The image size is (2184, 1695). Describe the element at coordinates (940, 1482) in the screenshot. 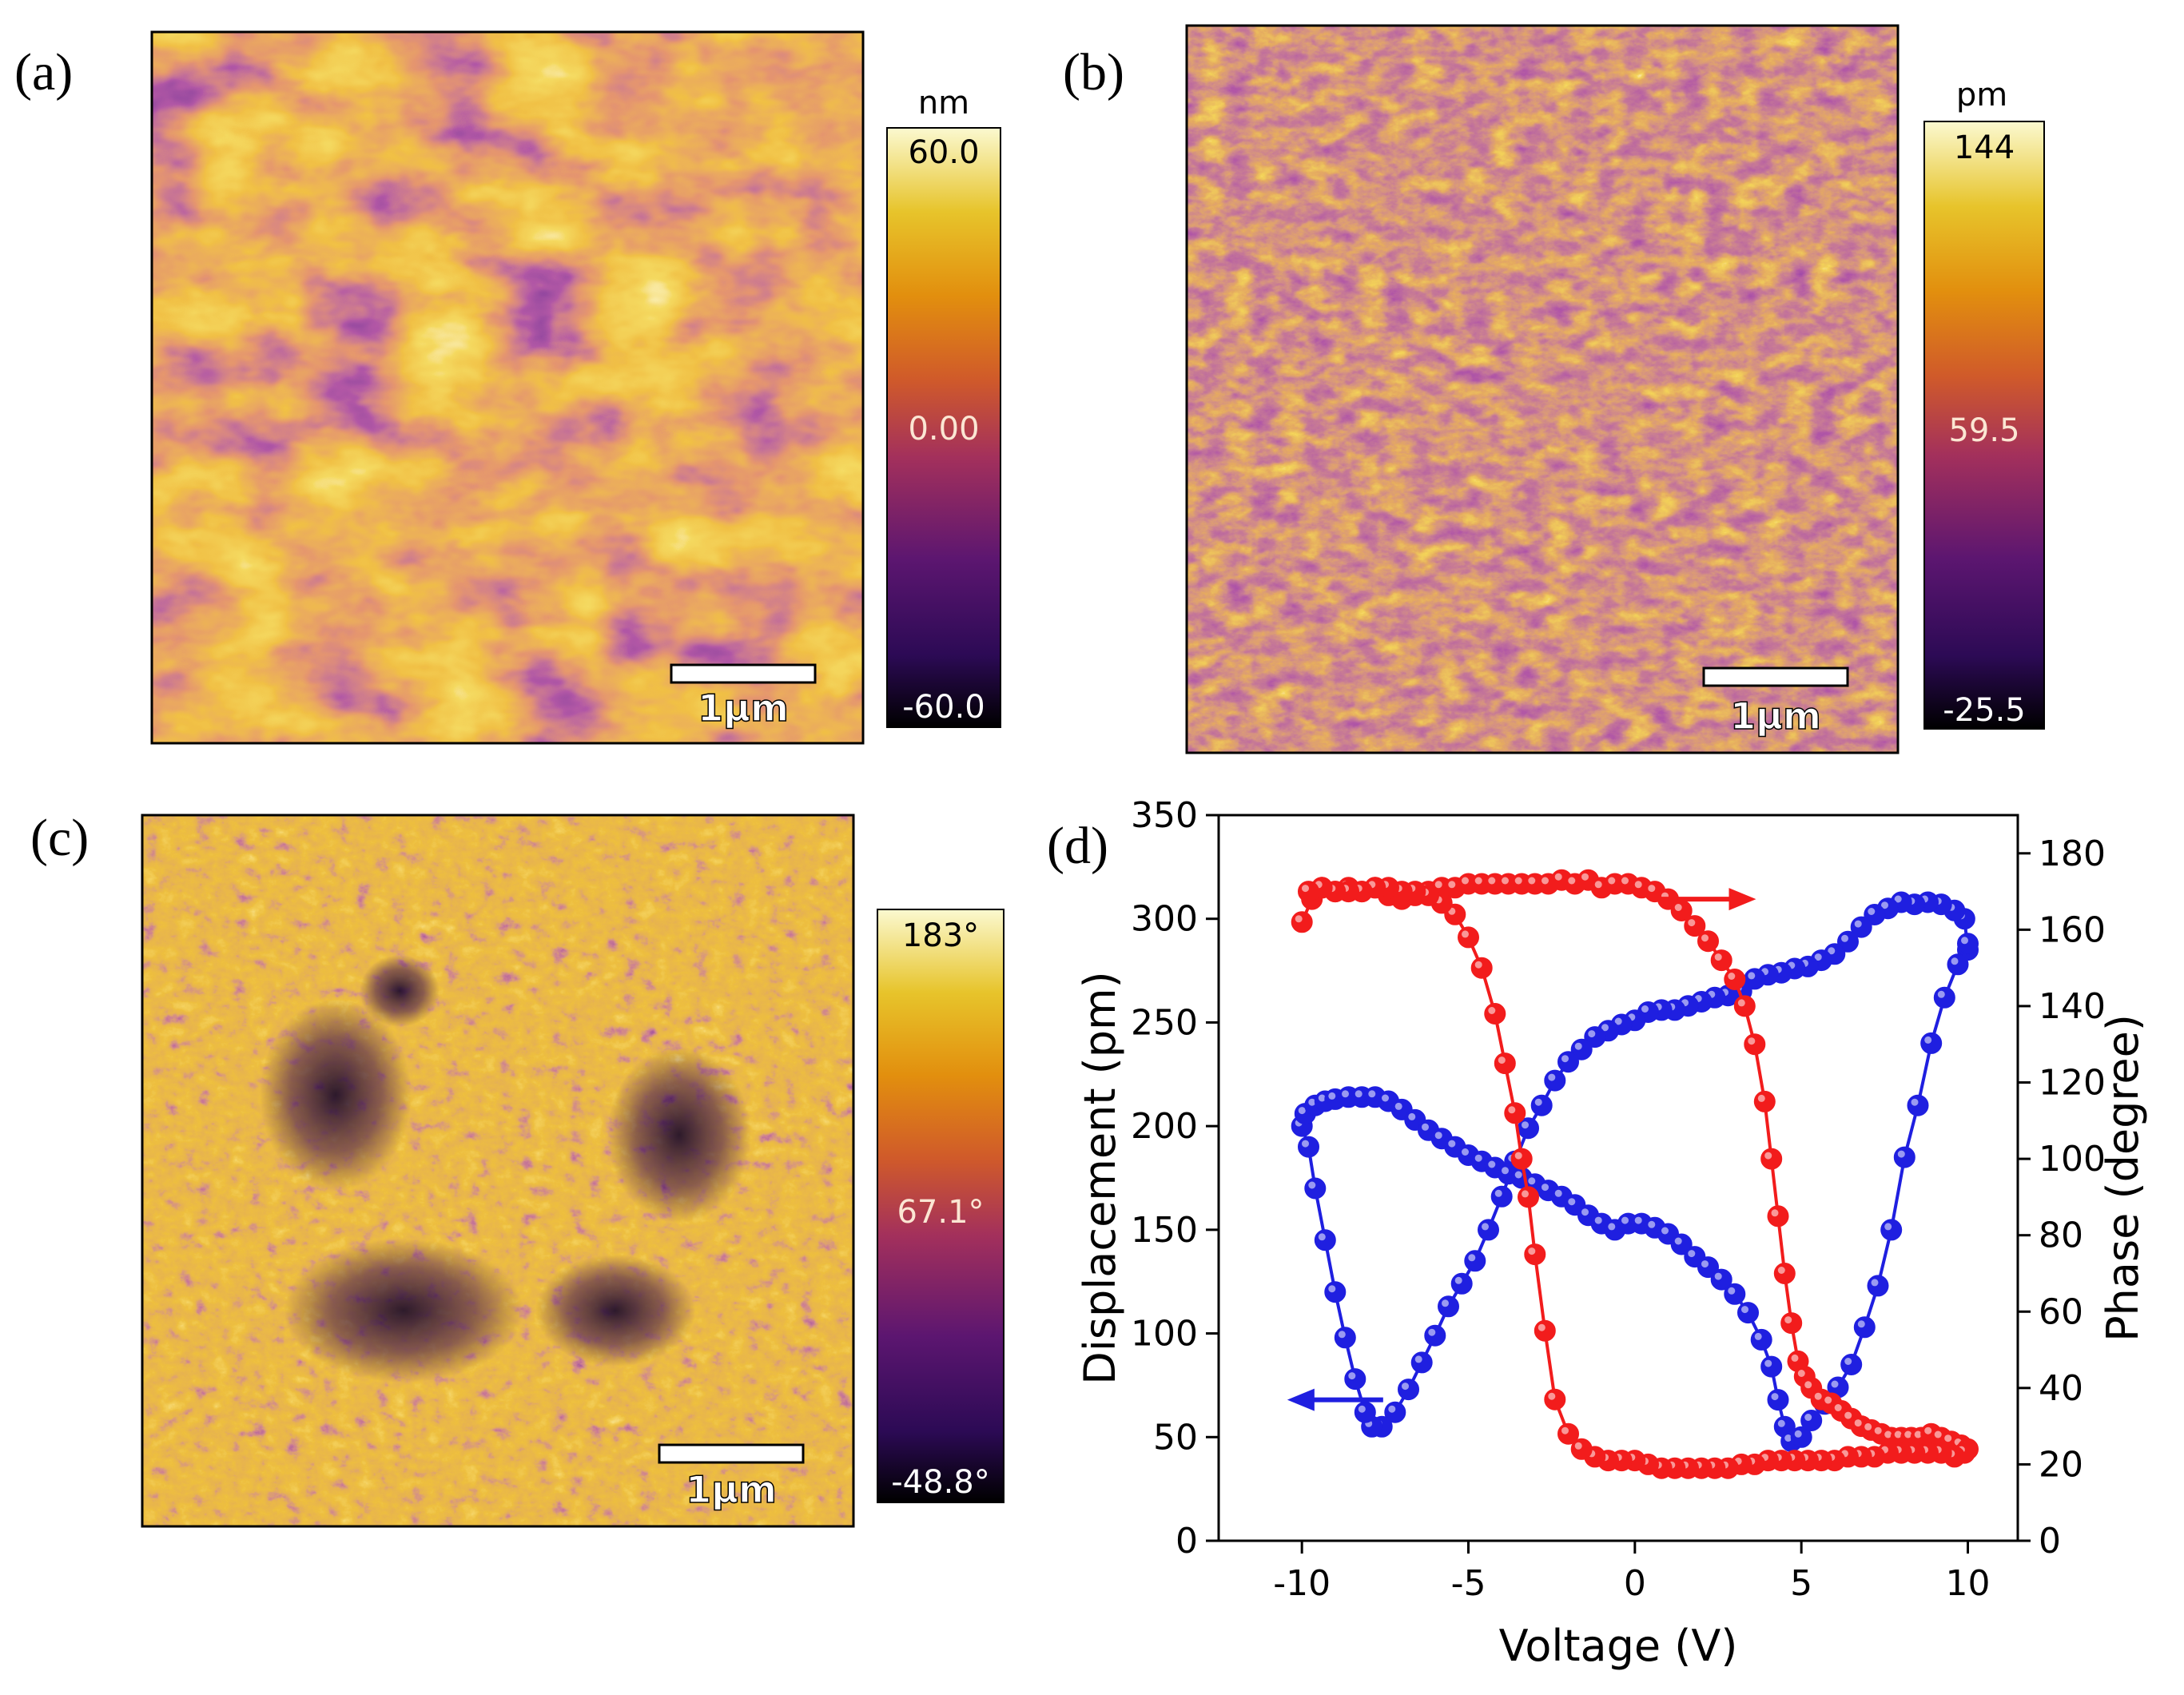

I see `colorbar-bottom-label: -48.8°` at that location.